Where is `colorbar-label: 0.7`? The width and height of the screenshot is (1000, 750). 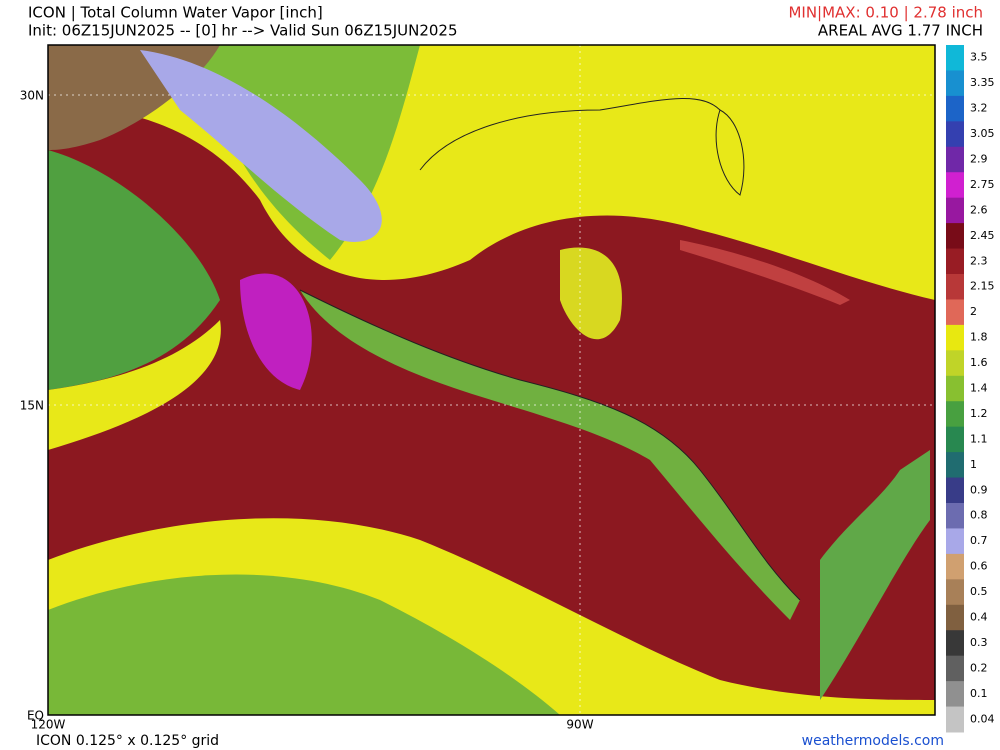 colorbar-label: 0.7 is located at coordinates (979, 540).